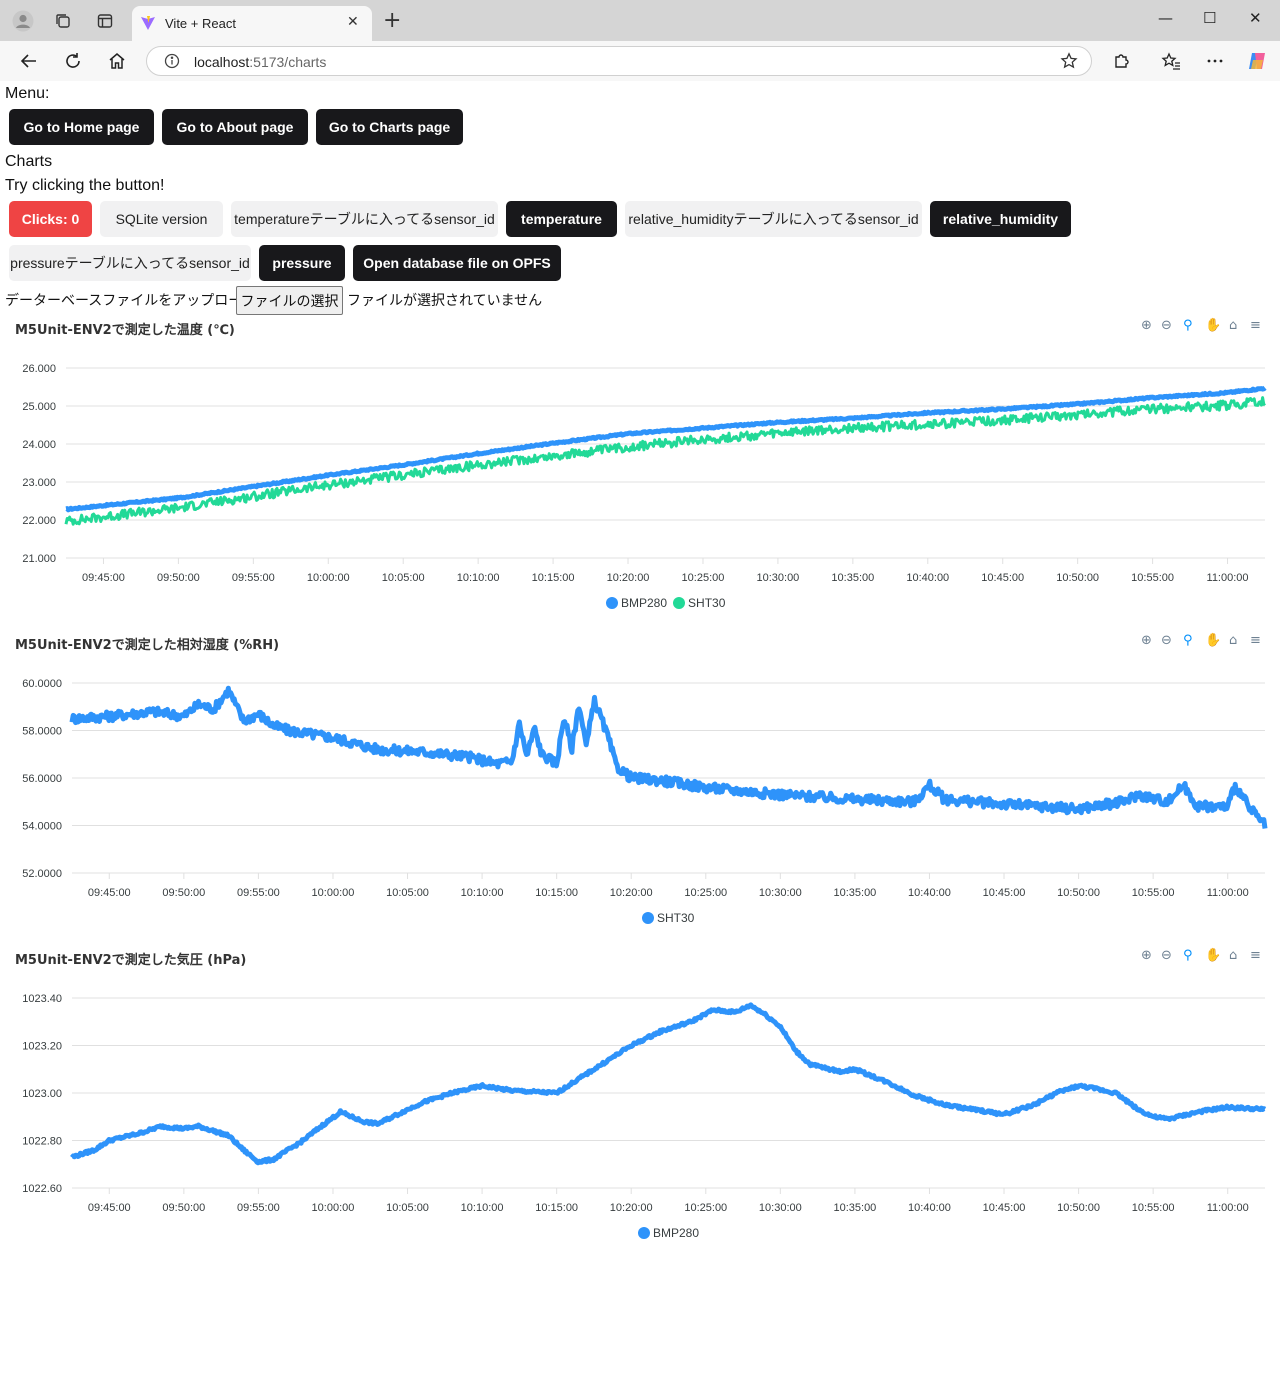  I want to click on chart-title: M5Unit-ENV2で測定した相対湿度 (%RH), so click(147, 645).